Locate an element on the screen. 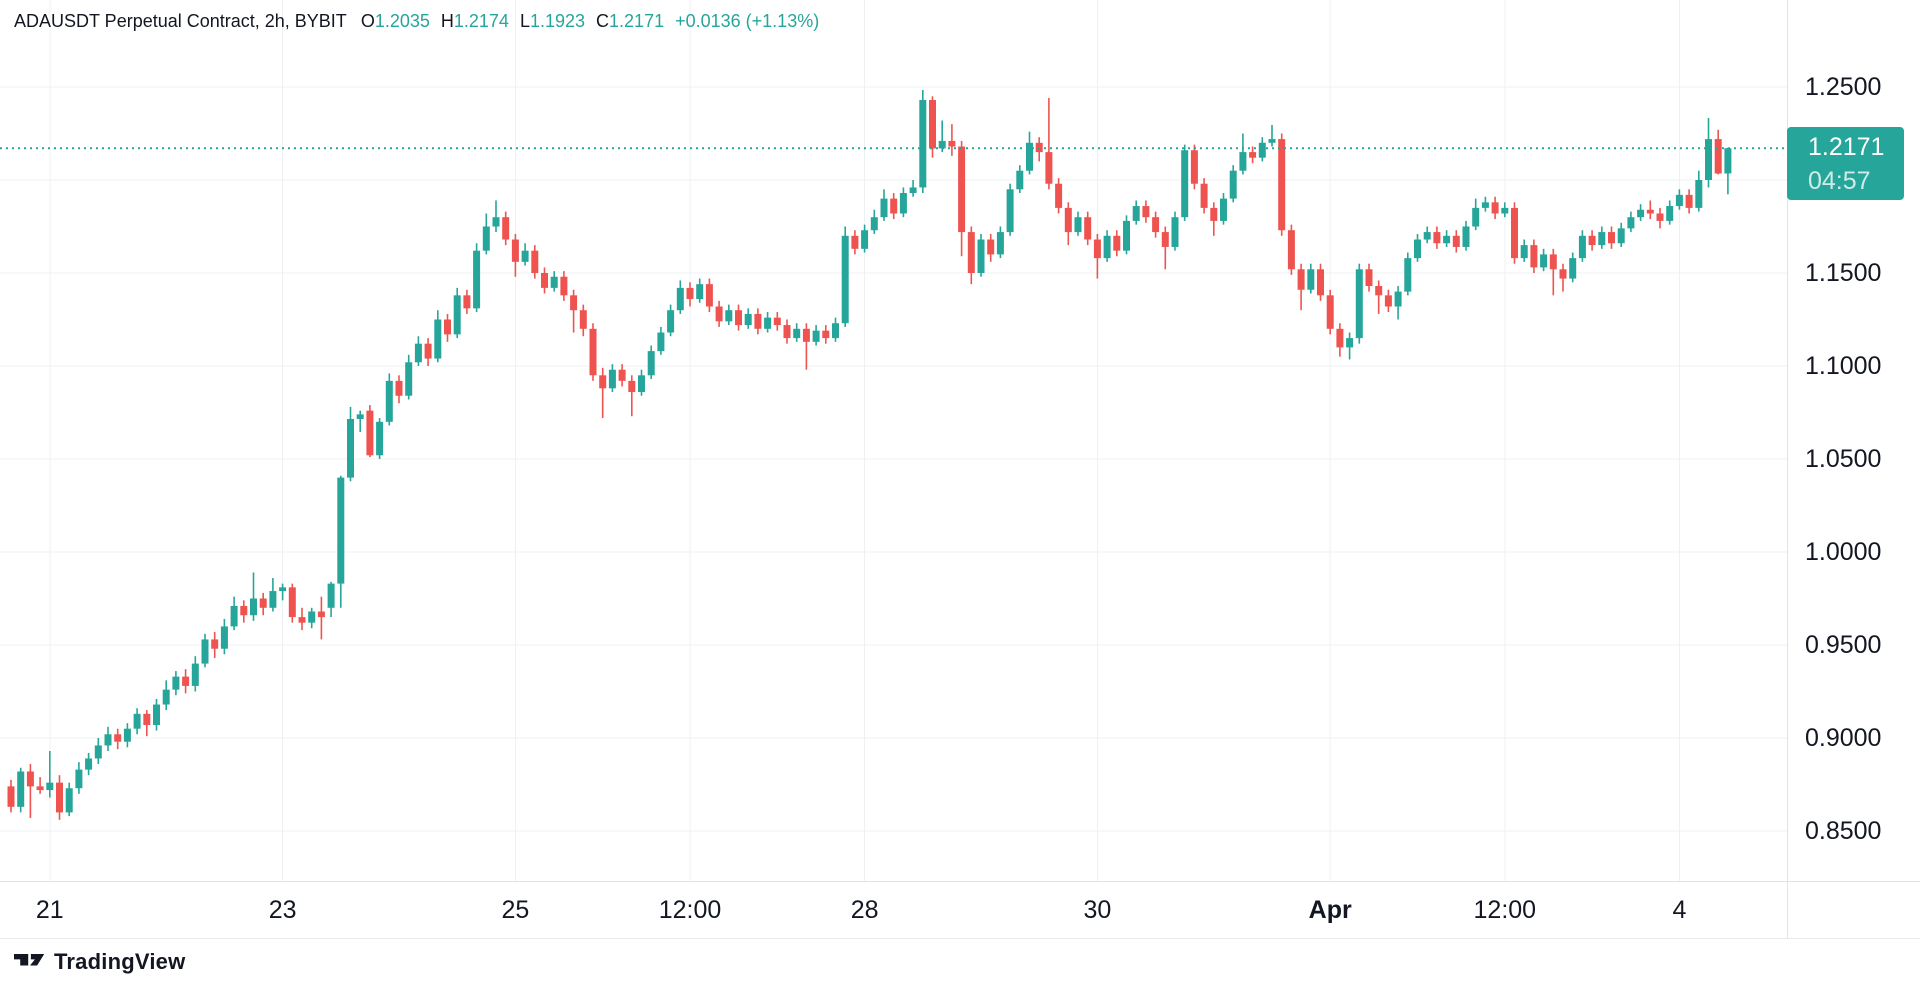 The width and height of the screenshot is (1920, 987). high-value: 1.2174 is located at coordinates (481, 21).